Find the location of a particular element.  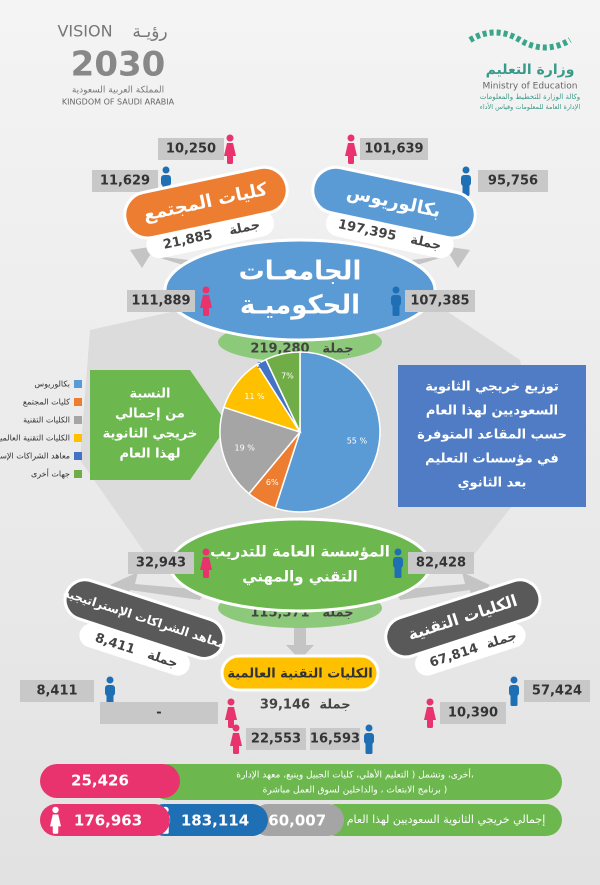

legend-label: الكليات التقنية is located at coordinates (46, 420).